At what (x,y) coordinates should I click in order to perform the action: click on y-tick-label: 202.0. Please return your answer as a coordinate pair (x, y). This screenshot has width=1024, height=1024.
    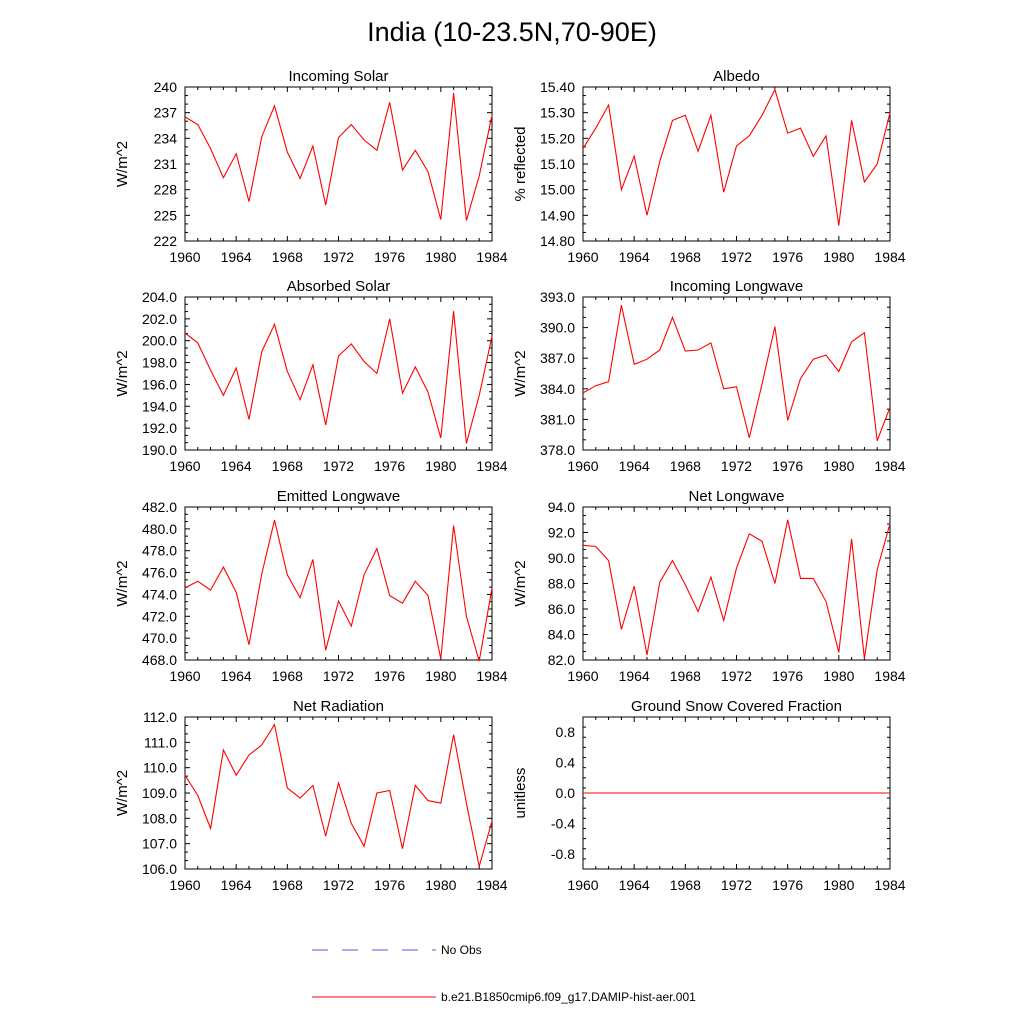
    Looking at the image, I should click on (159, 319).